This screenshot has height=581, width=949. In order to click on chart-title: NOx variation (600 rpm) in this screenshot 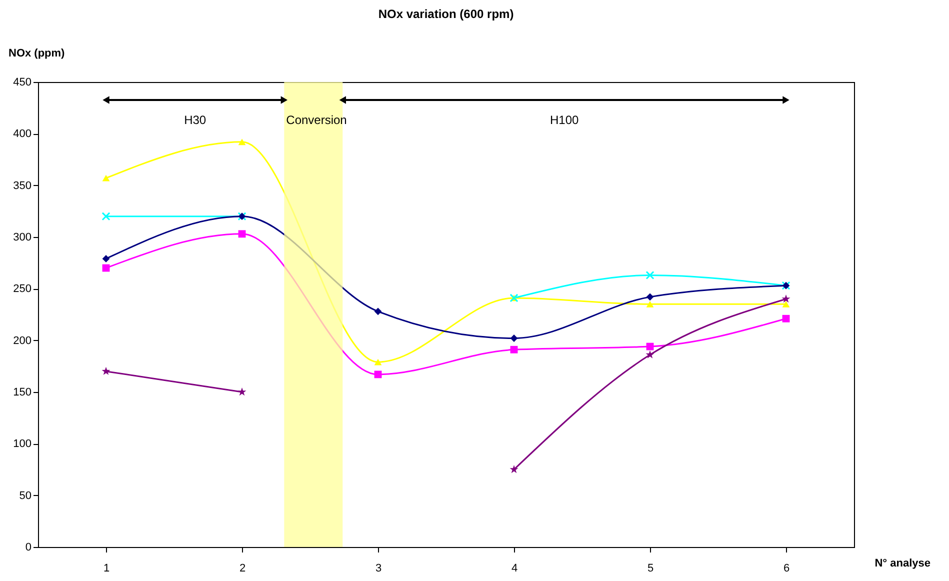, I will do `click(446, 14)`.